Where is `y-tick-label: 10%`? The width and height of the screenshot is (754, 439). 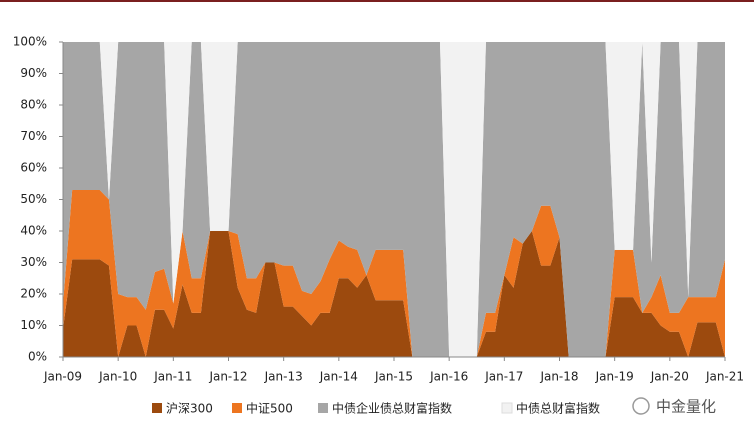
y-tick-label: 10% is located at coordinates (33, 325).